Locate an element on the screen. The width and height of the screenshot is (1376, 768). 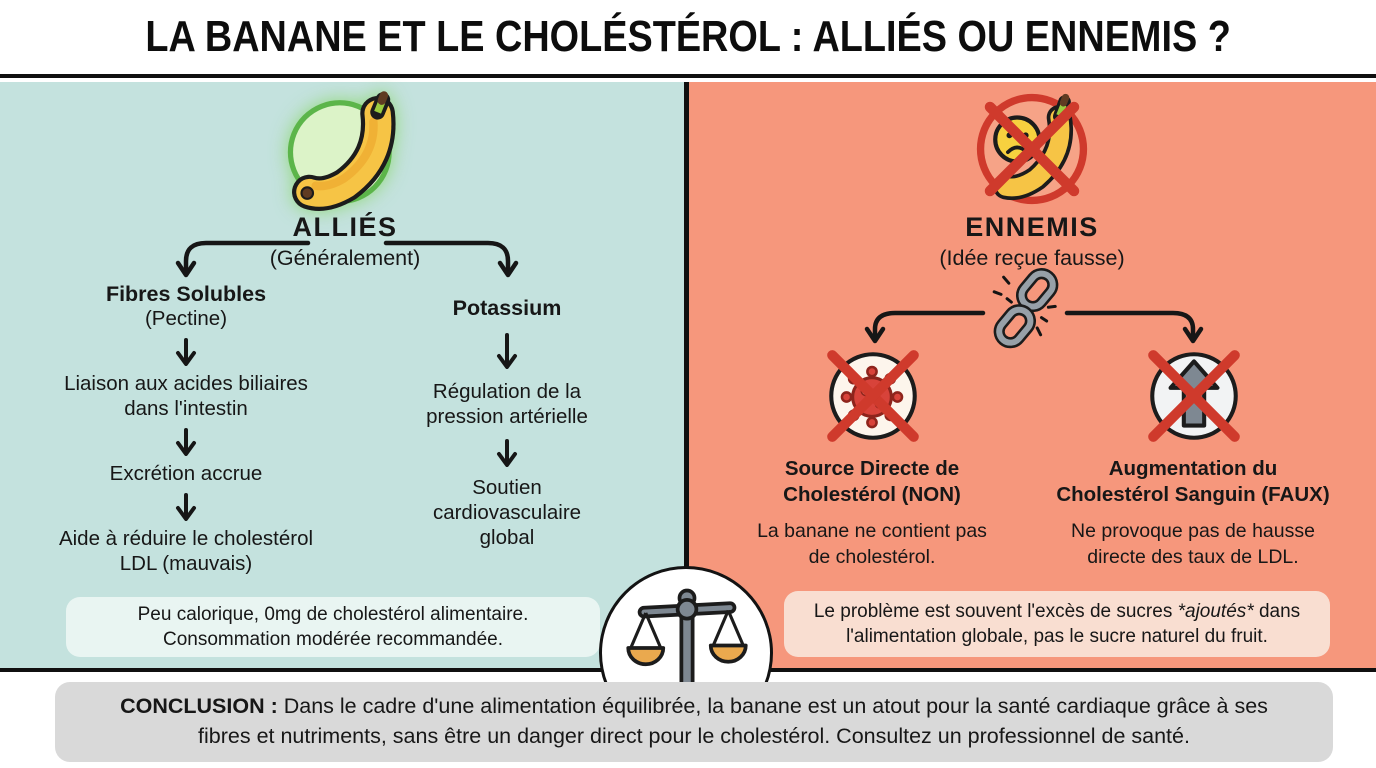
note-line: Consommation modérée recommandée. is located at coordinates (333, 639).